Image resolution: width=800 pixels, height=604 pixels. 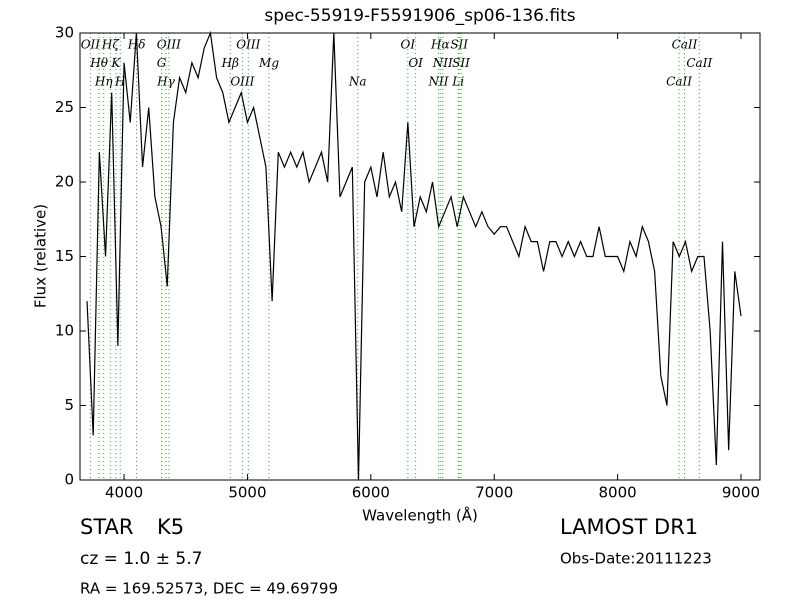 What do you see at coordinates (618, 493) in the screenshot?
I see `x-tick-label: 8000` at bounding box center [618, 493].